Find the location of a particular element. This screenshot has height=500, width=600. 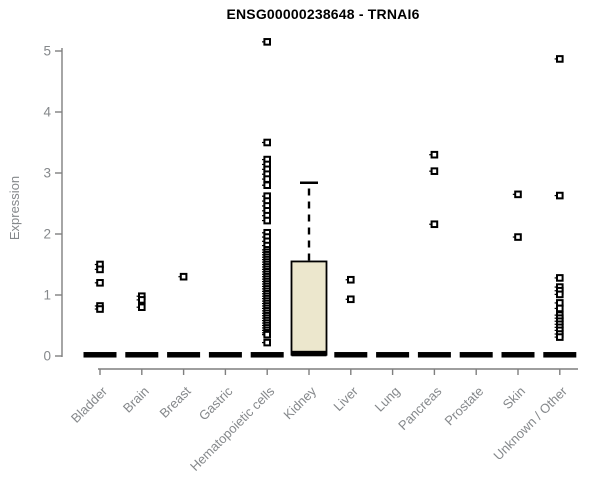

x-tick-label: Liver is located at coordinates (345, 398).